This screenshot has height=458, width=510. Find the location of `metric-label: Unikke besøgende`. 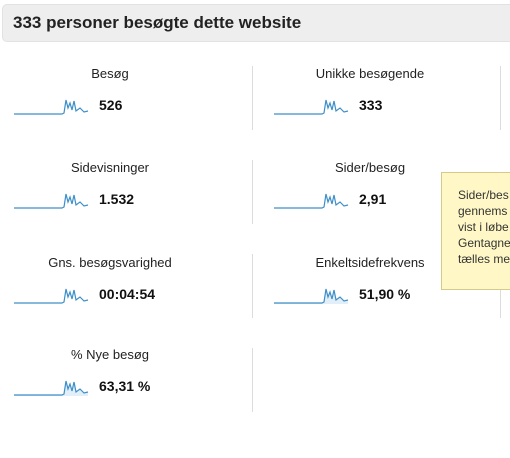

metric-label: Unikke besøgende is located at coordinates (370, 73).